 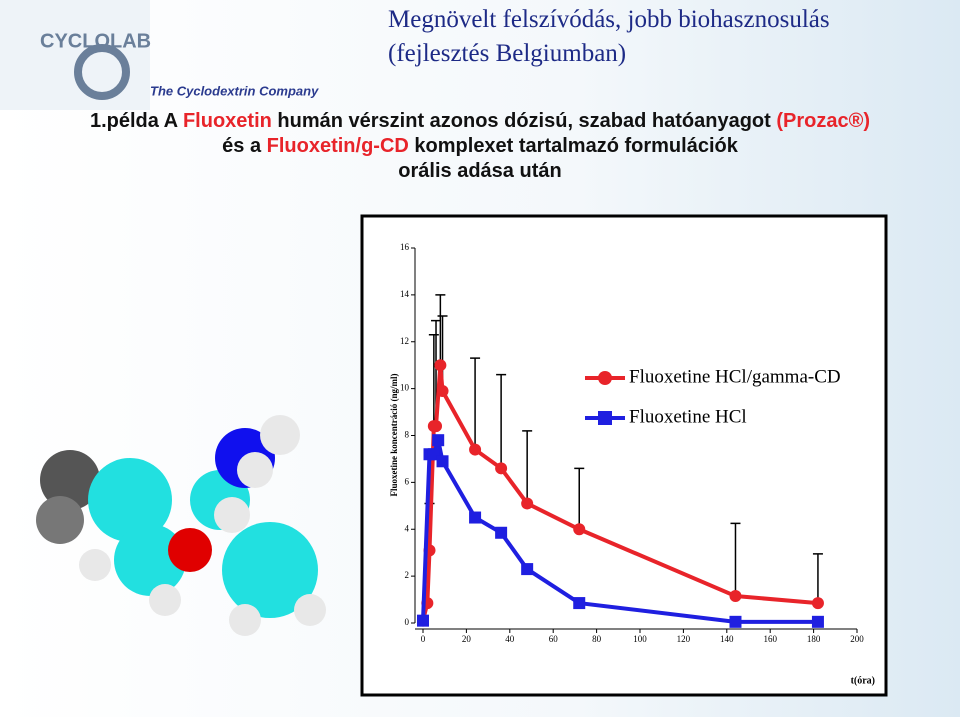 I want to click on molecule, so click(x=181, y=525).